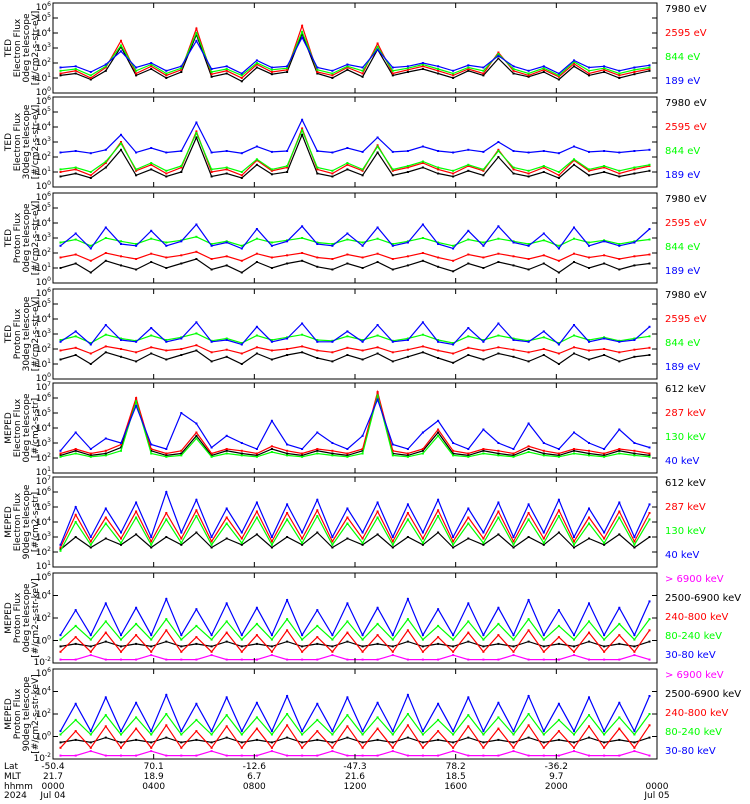 The height and width of the screenshot is (804, 750). Describe the element at coordinates (43, 714) in the screenshot. I see `y-tick-label-8-3: 10²` at that location.